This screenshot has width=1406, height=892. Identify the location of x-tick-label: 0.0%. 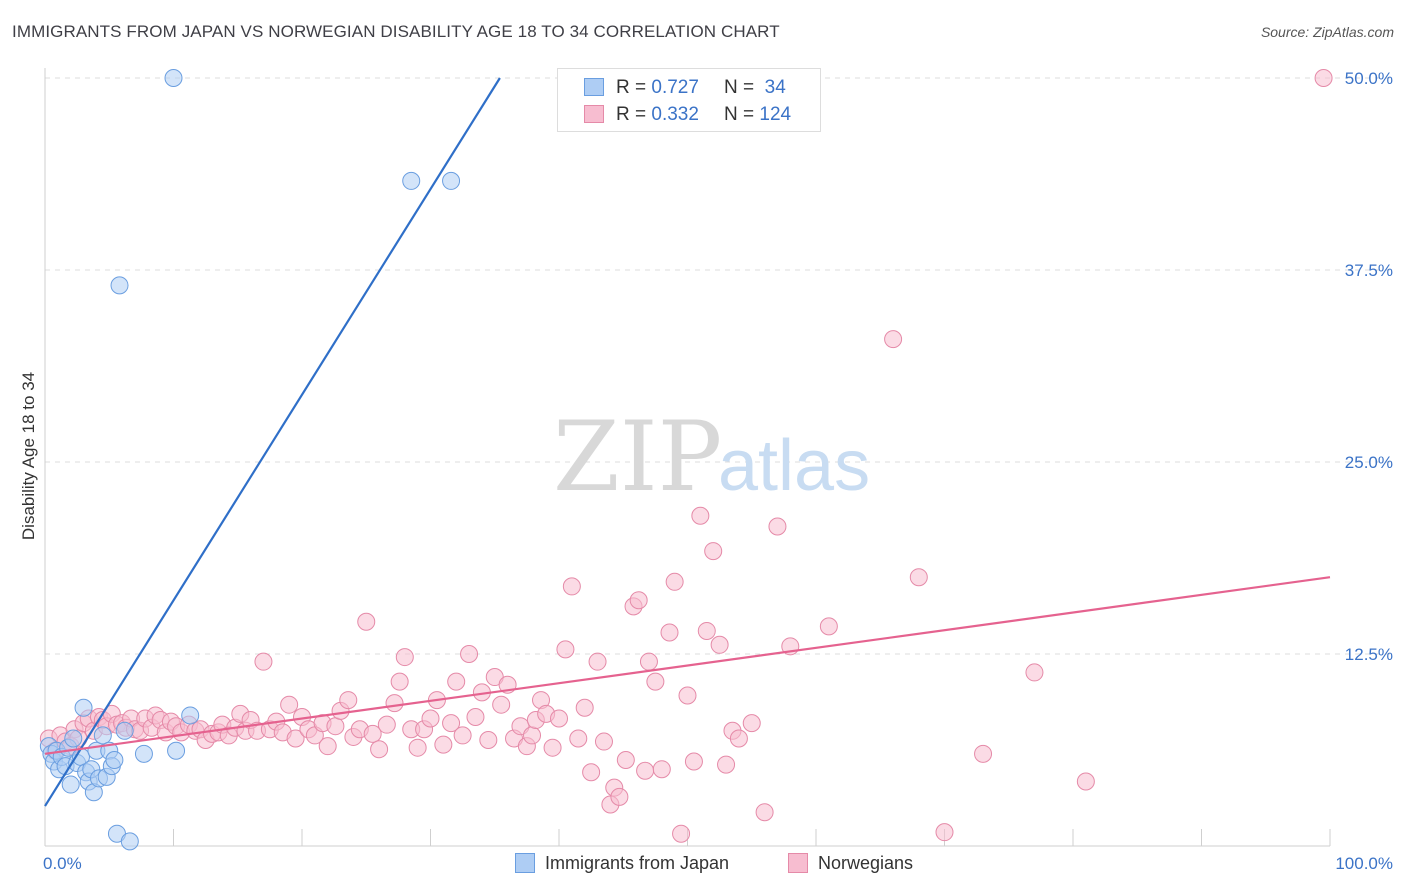
(62, 863).